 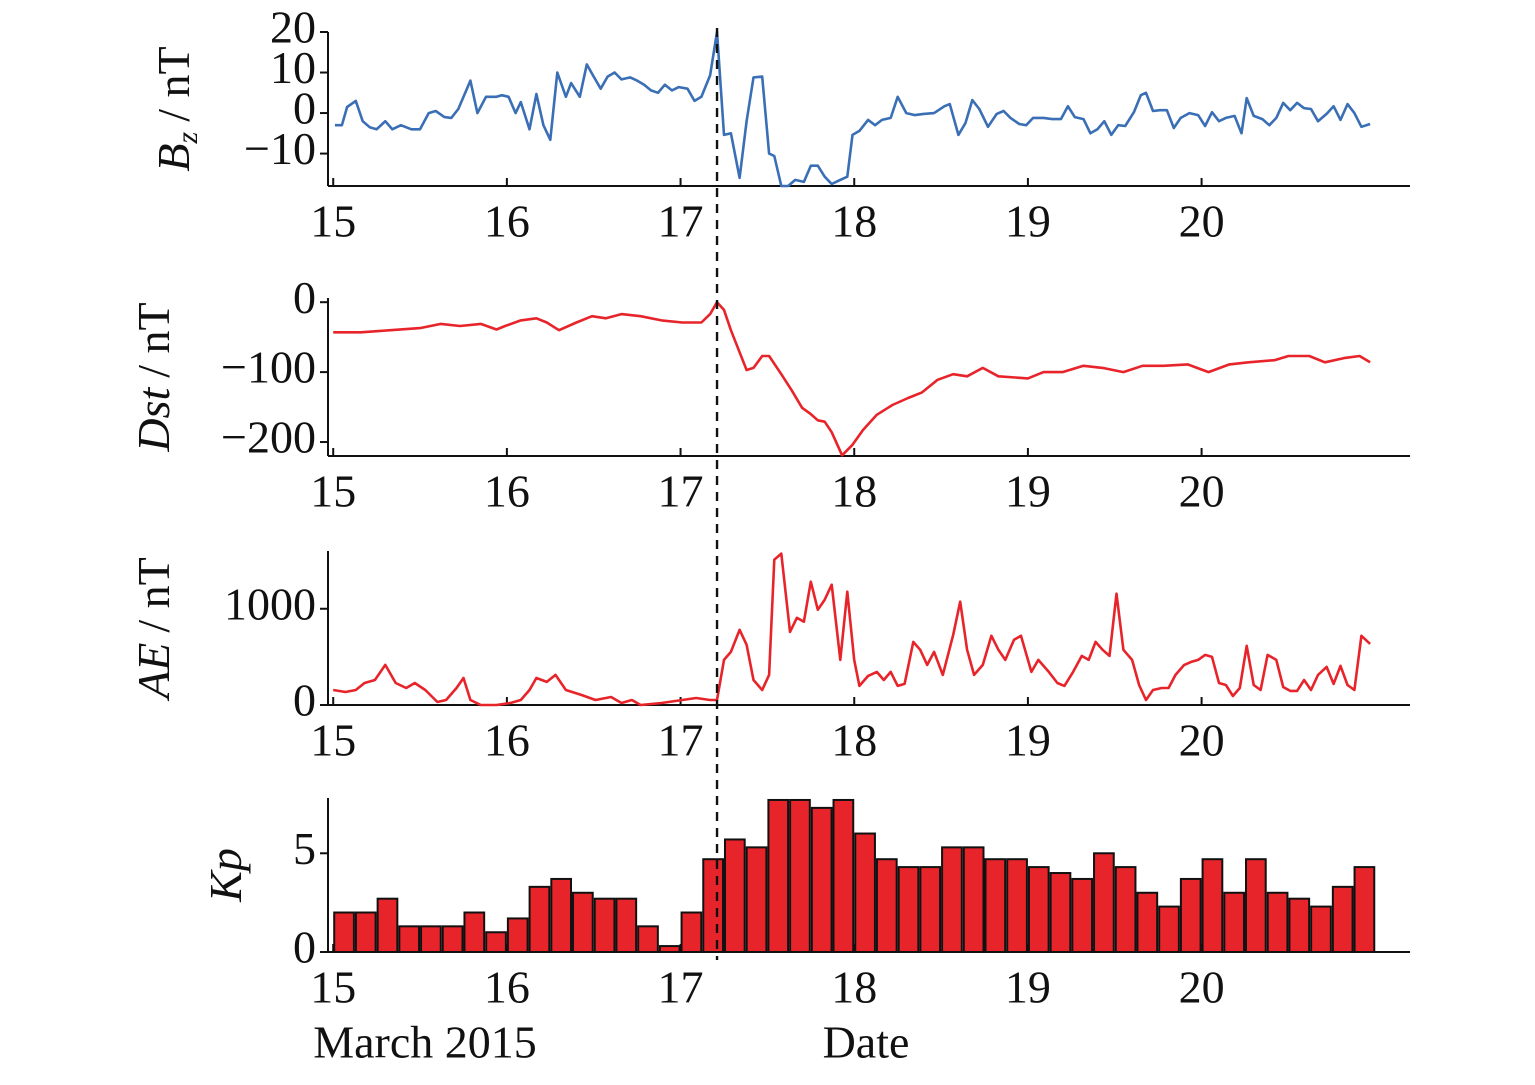 What do you see at coordinates (153, 420) in the screenshot?
I see `y-label-symbol: Dst` at bounding box center [153, 420].